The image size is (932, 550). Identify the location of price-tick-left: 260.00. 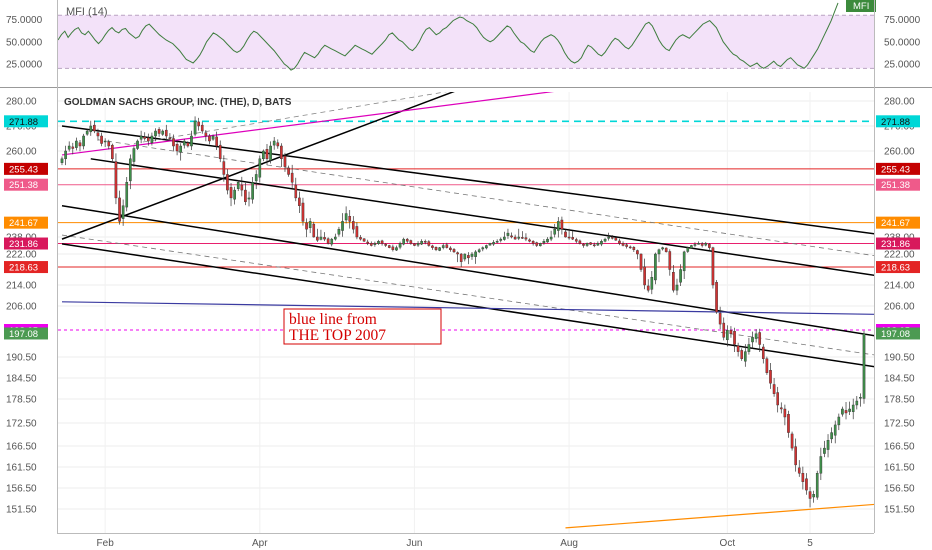
(21, 152).